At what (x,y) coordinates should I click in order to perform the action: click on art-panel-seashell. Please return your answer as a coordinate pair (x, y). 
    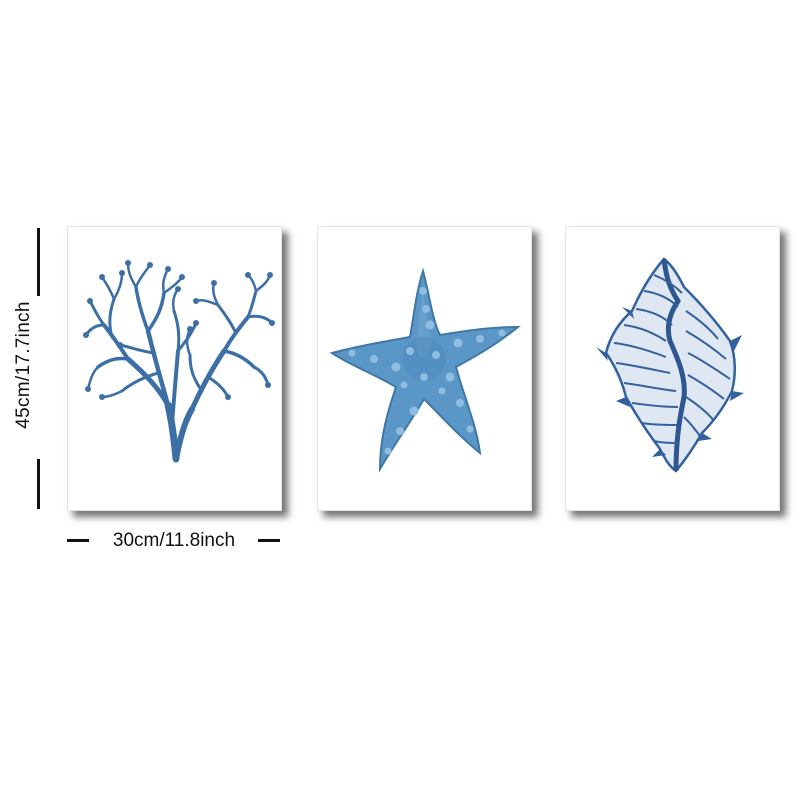
    Looking at the image, I should click on (672, 368).